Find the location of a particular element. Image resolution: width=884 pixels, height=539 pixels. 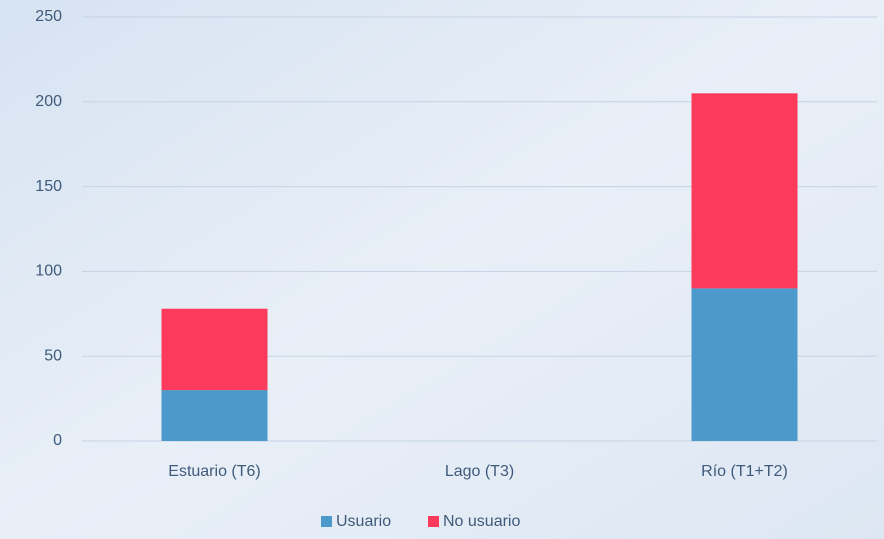

legend-label: Usuario is located at coordinates (363, 521).